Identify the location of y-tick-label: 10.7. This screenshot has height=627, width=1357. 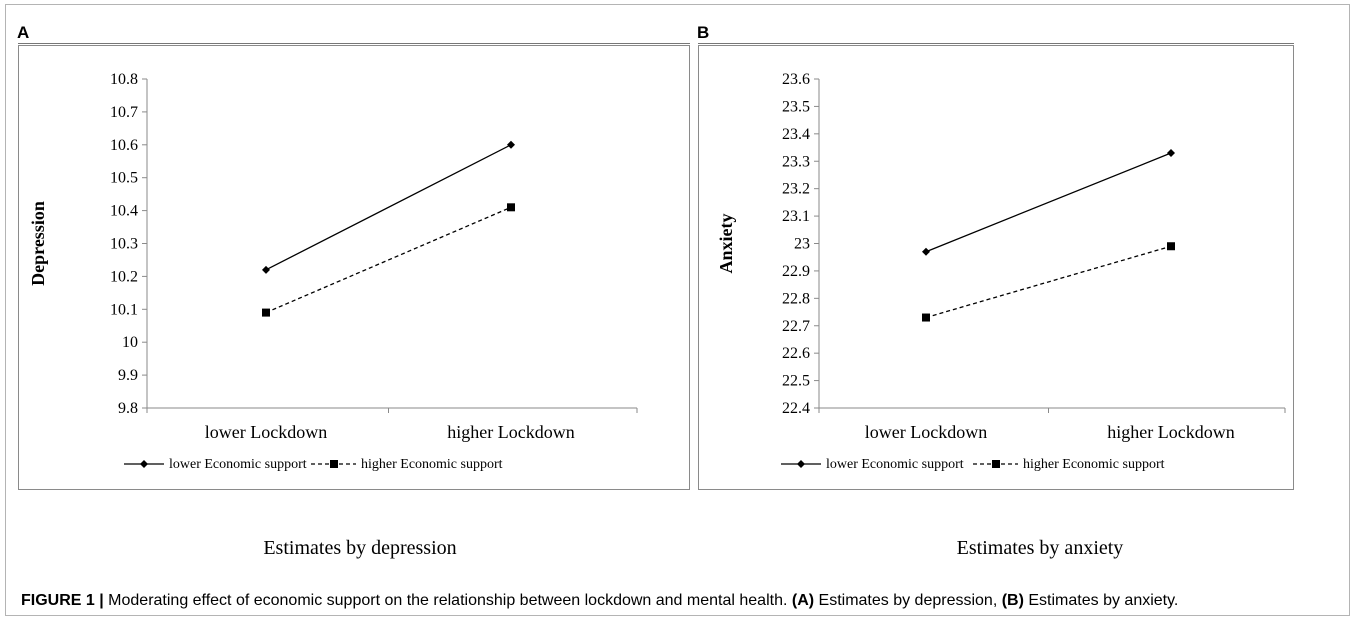
(124, 112).